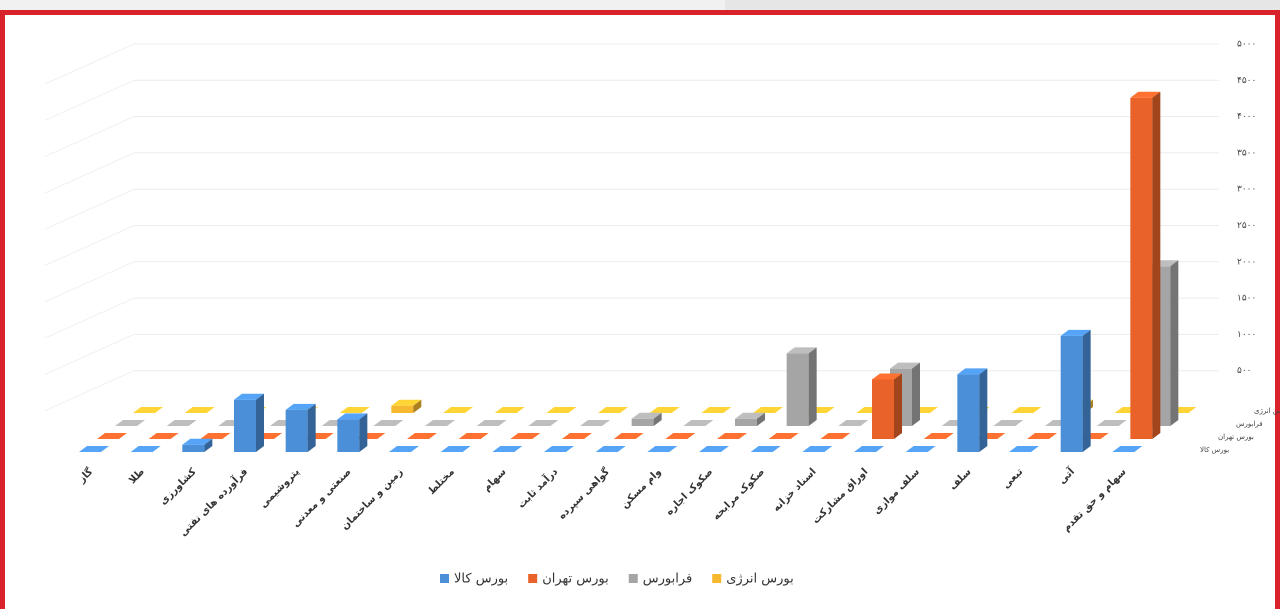  I want to click on x-tick-label: صکوک مرابحه, so click(739, 494).